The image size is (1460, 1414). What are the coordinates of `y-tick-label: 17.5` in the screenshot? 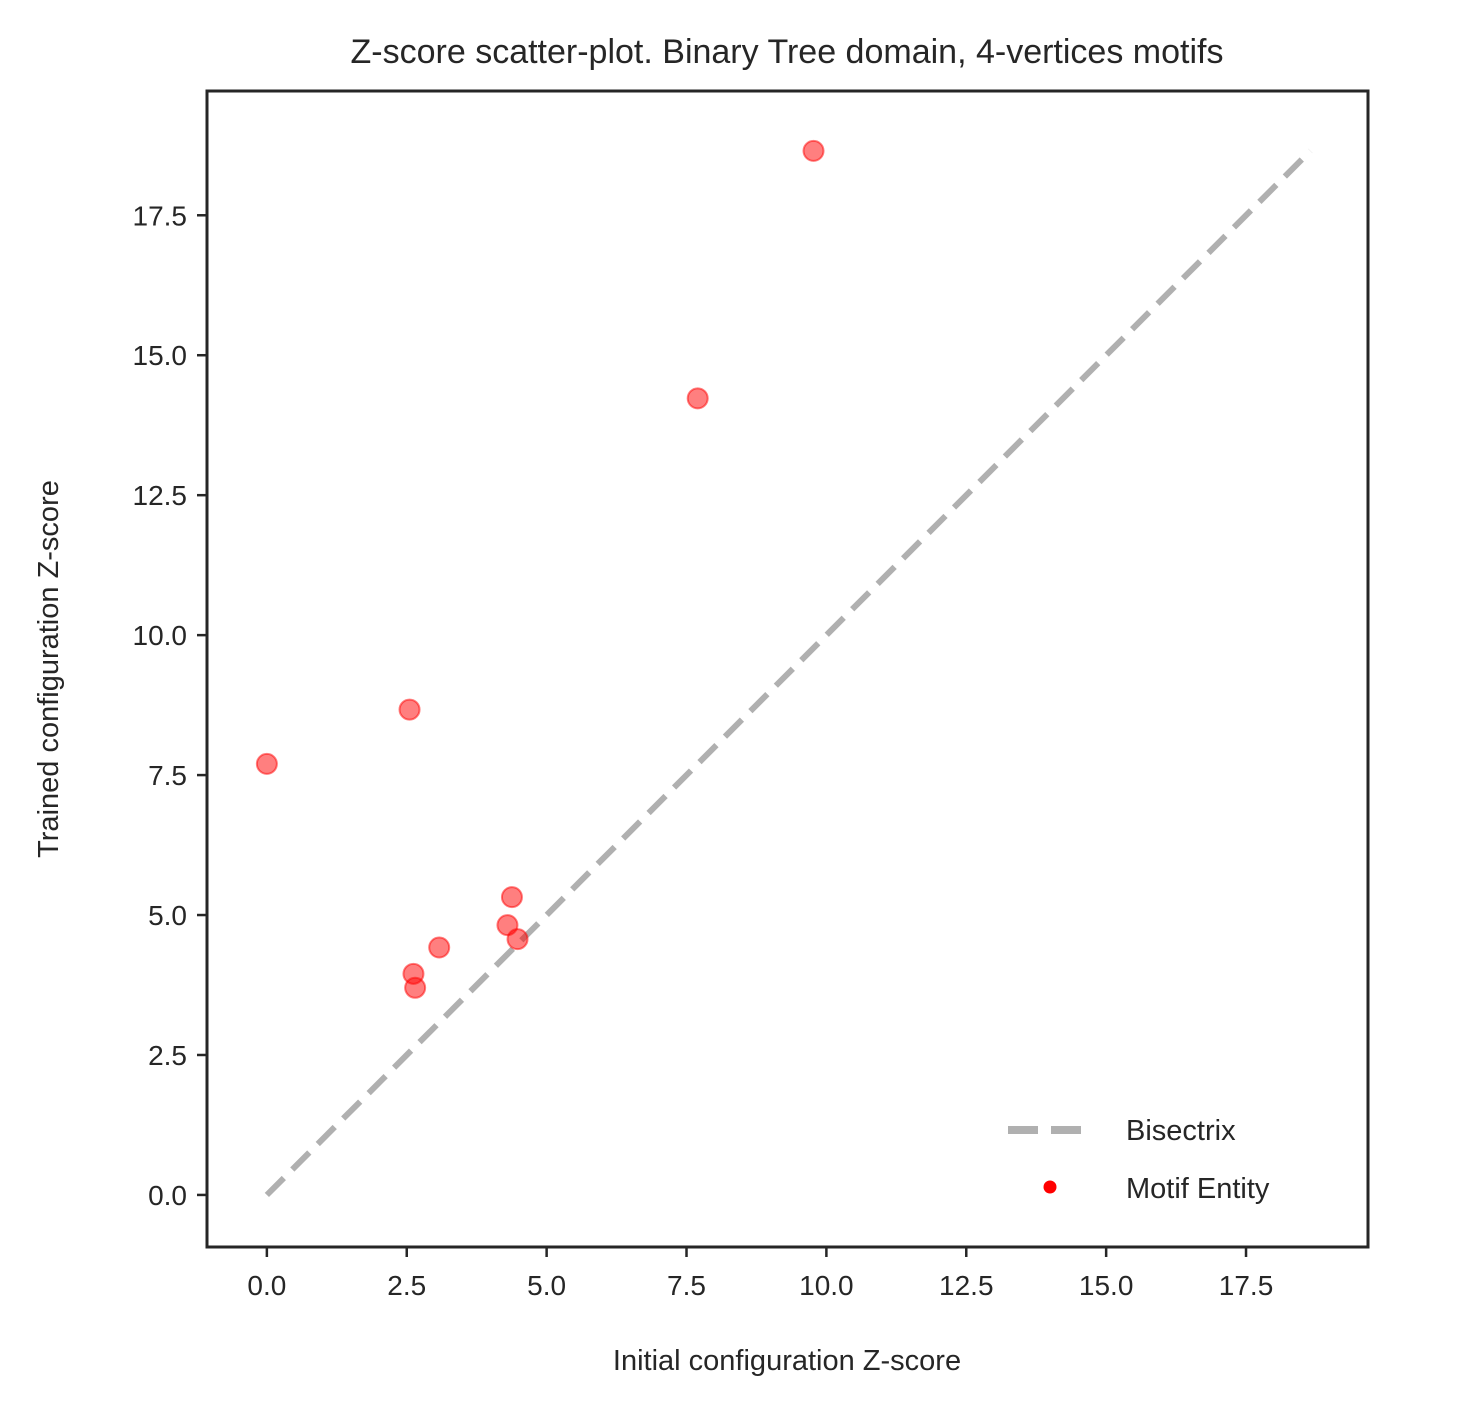 It's located at (160, 215).